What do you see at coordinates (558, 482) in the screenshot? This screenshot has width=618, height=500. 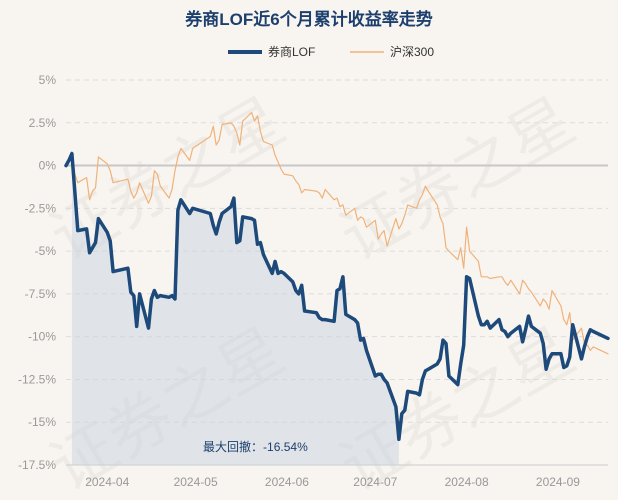 I see `x-tick-label: 2024-09` at bounding box center [558, 482].